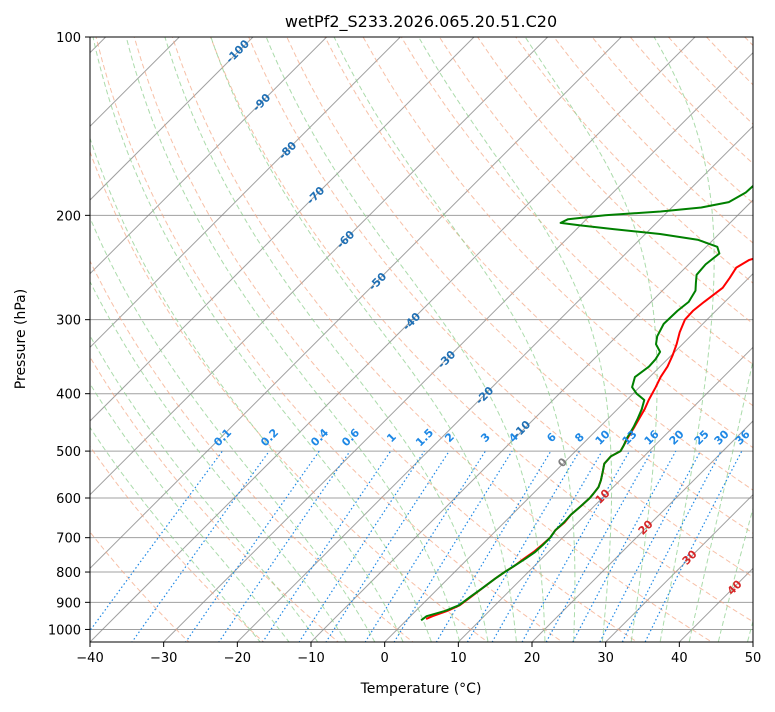 This screenshot has width=775, height=712. Describe the element at coordinates (68, 573) in the screenshot. I see `y-tick-label: 800` at that location.